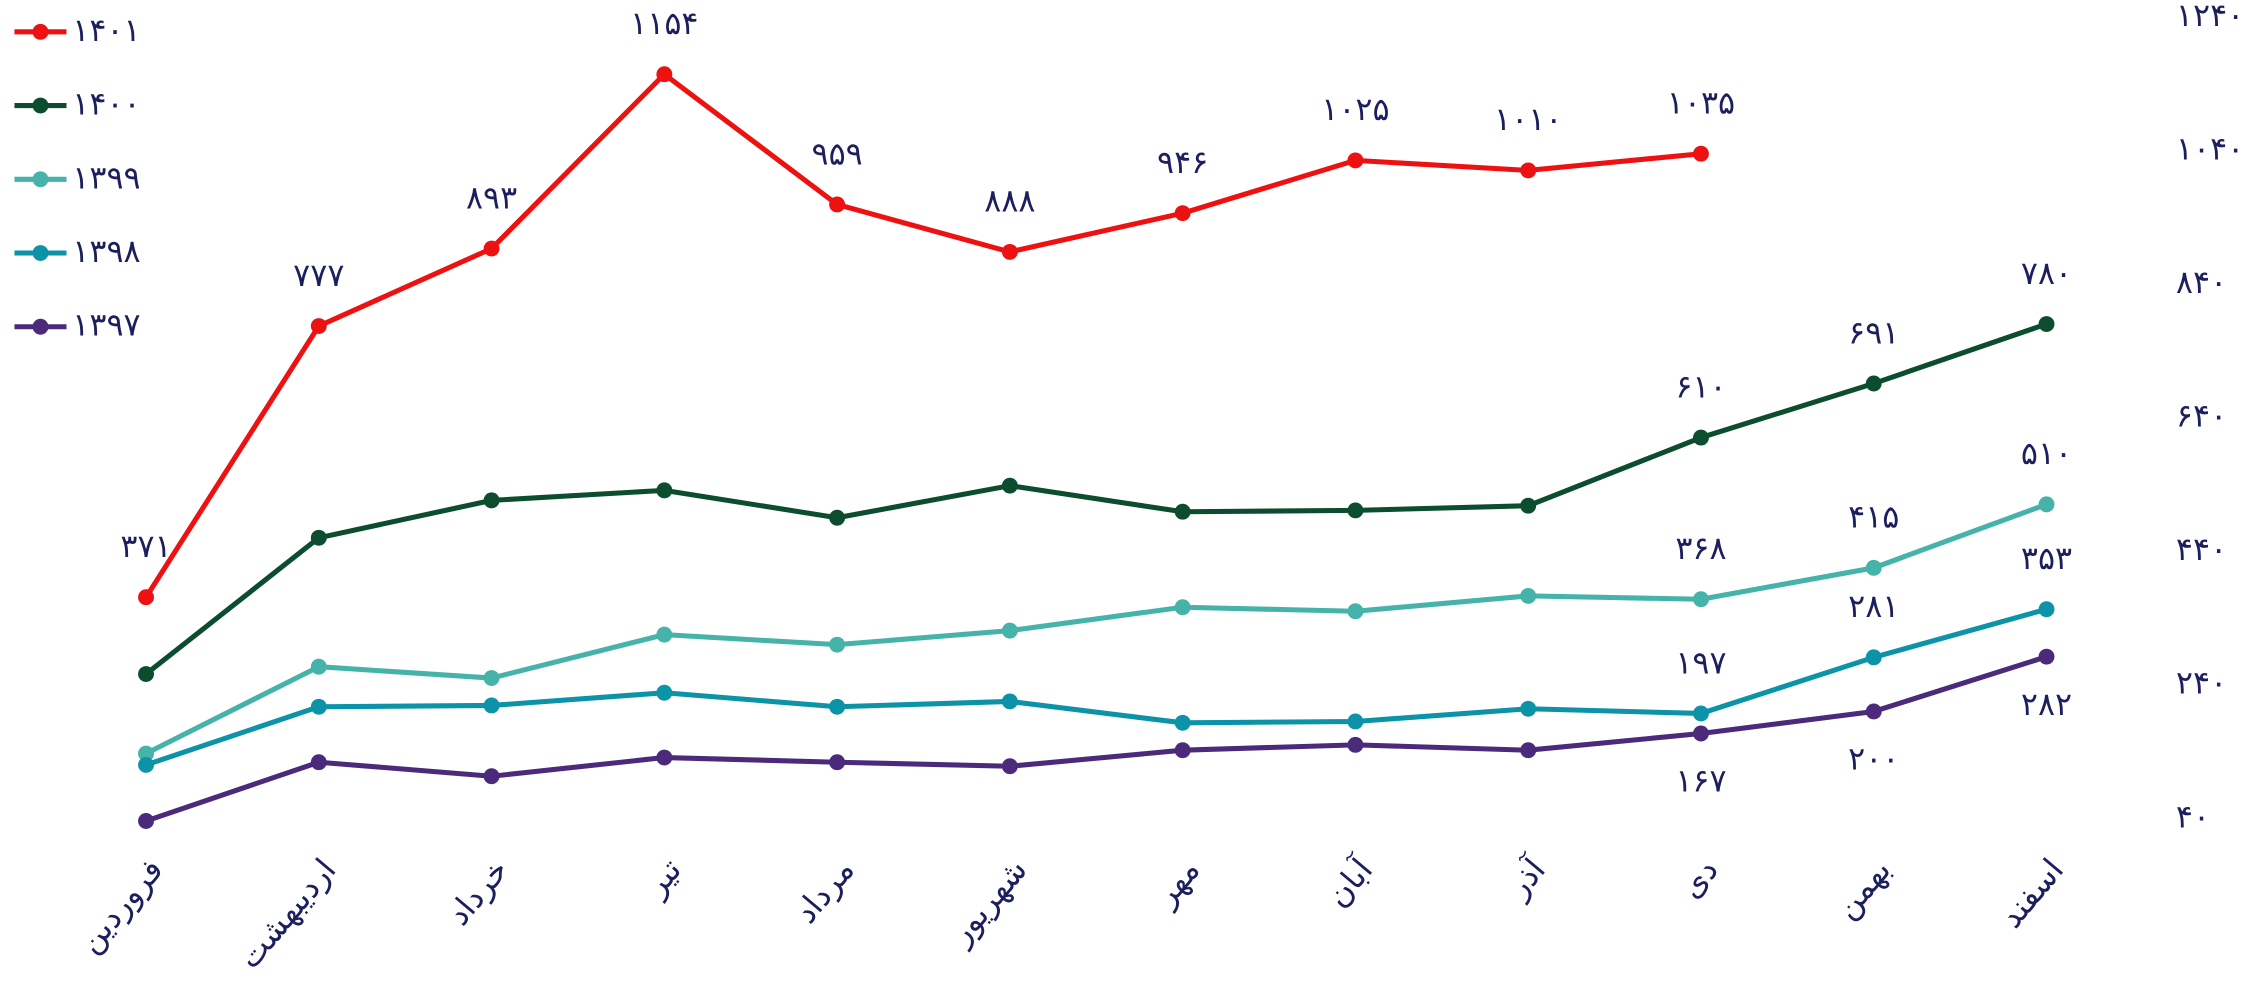 This screenshot has height=982, width=2267. What do you see at coordinates (318, 275) in the screenshot?
I see `data-label: ۷۷۷` at bounding box center [318, 275].